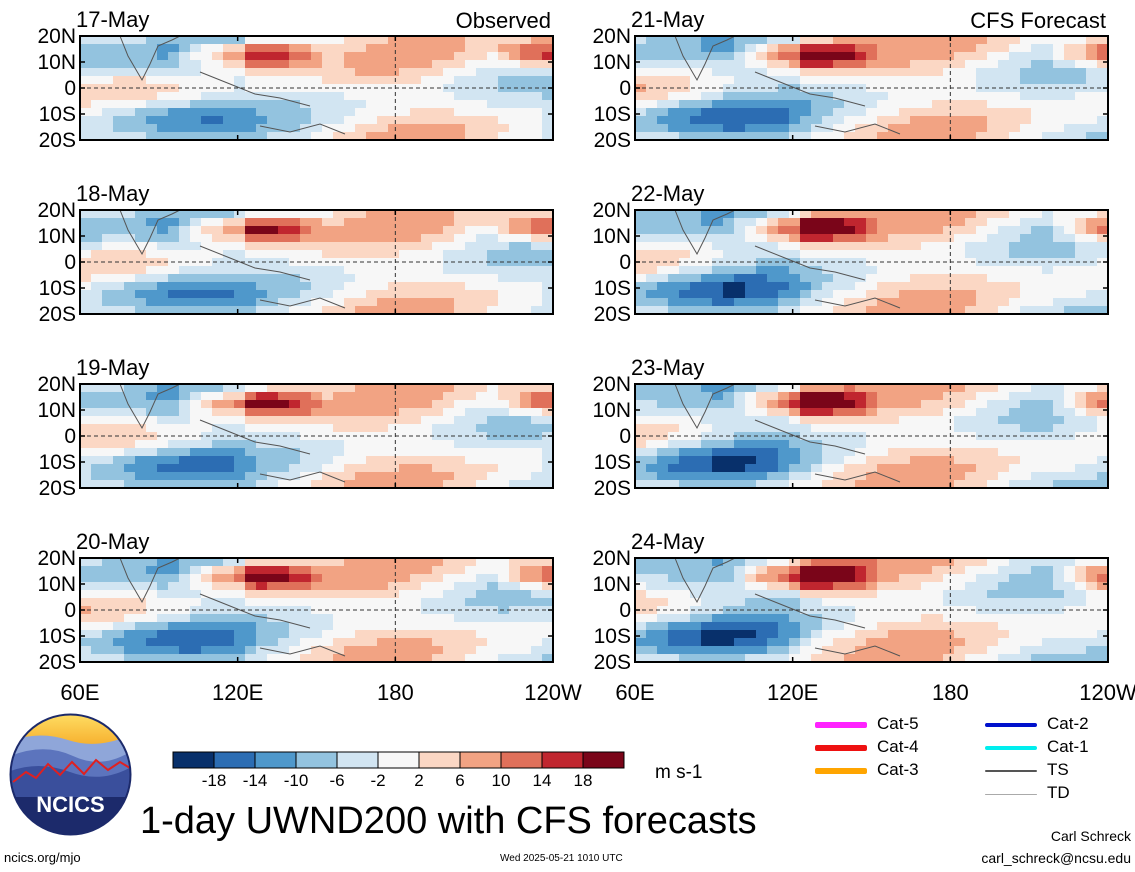 The height and width of the screenshot is (872, 1135). I want to click on map-panel-22-May: 20N 10N 0 10S 20S 22-May, so click(850, 253).